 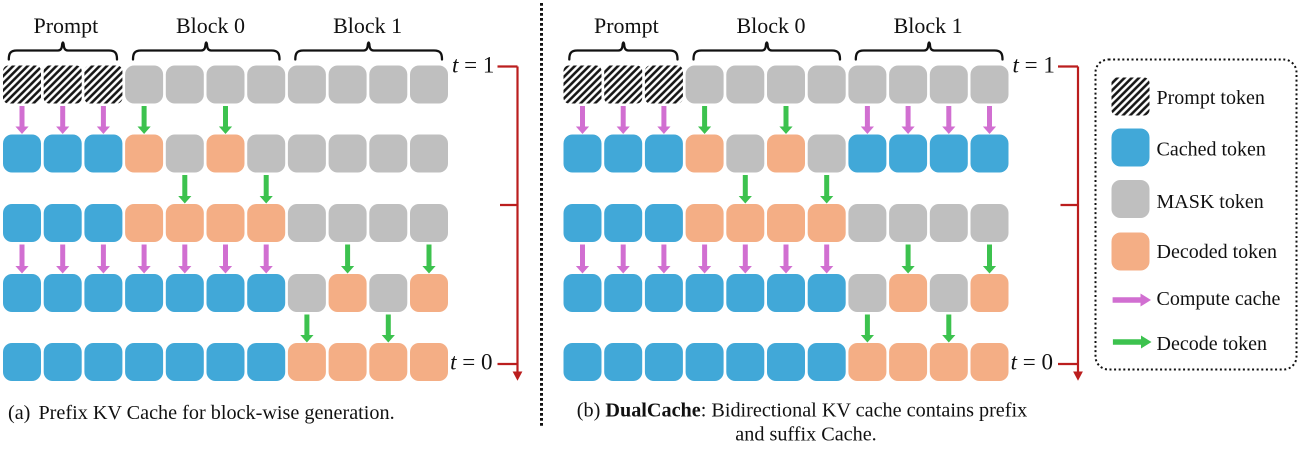 What do you see at coordinates (805, 435) in the screenshot?
I see `svg-text: and suffix Cache.` at bounding box center [805, 435].